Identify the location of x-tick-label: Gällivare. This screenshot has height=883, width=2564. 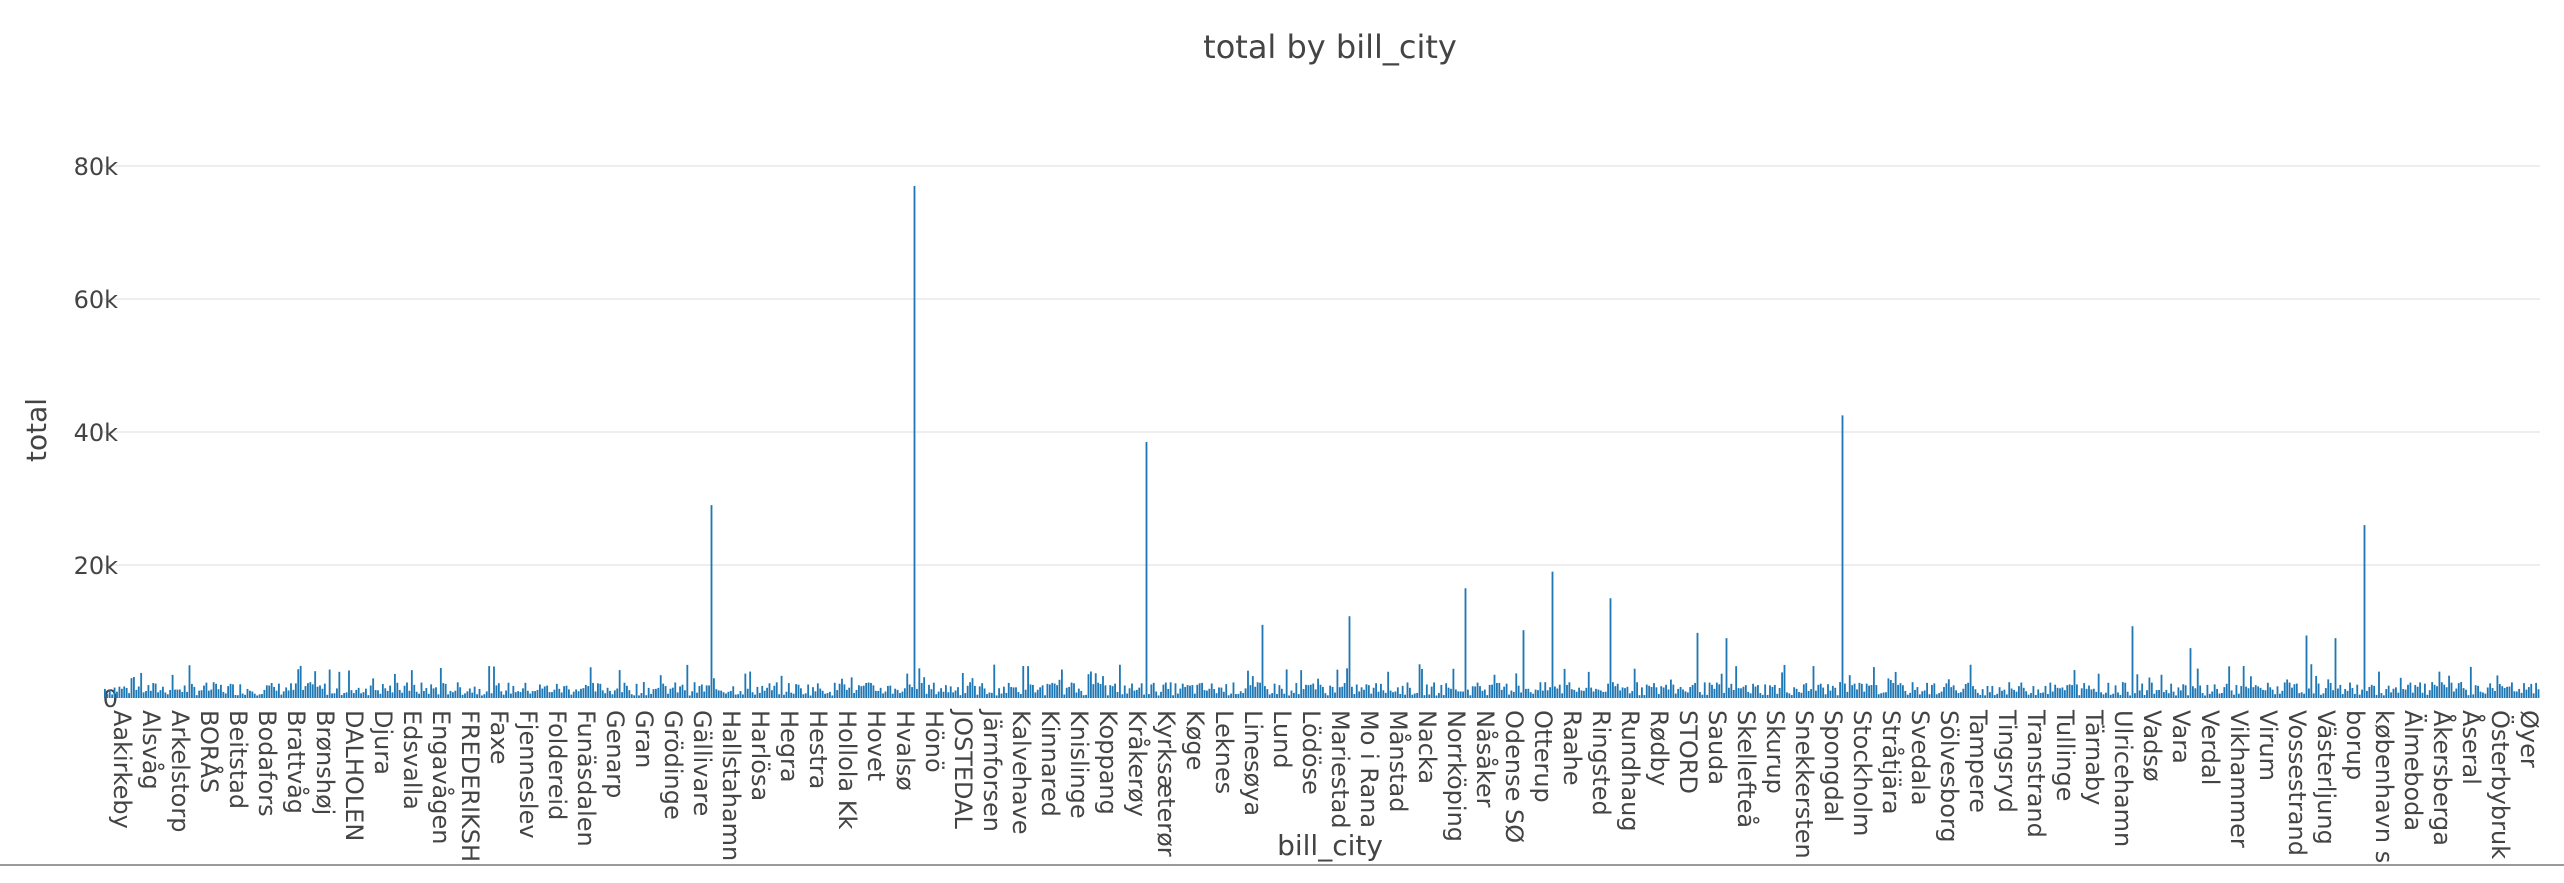
(702, 763).